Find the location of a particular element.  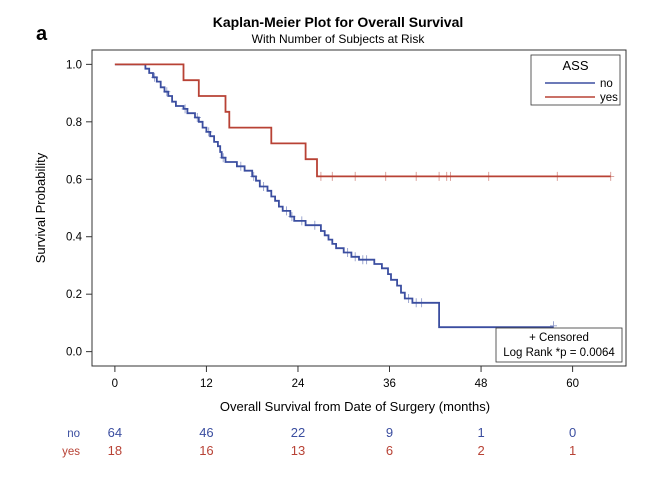

risk-count-yes: 13 is located at coordinates (298, 450).